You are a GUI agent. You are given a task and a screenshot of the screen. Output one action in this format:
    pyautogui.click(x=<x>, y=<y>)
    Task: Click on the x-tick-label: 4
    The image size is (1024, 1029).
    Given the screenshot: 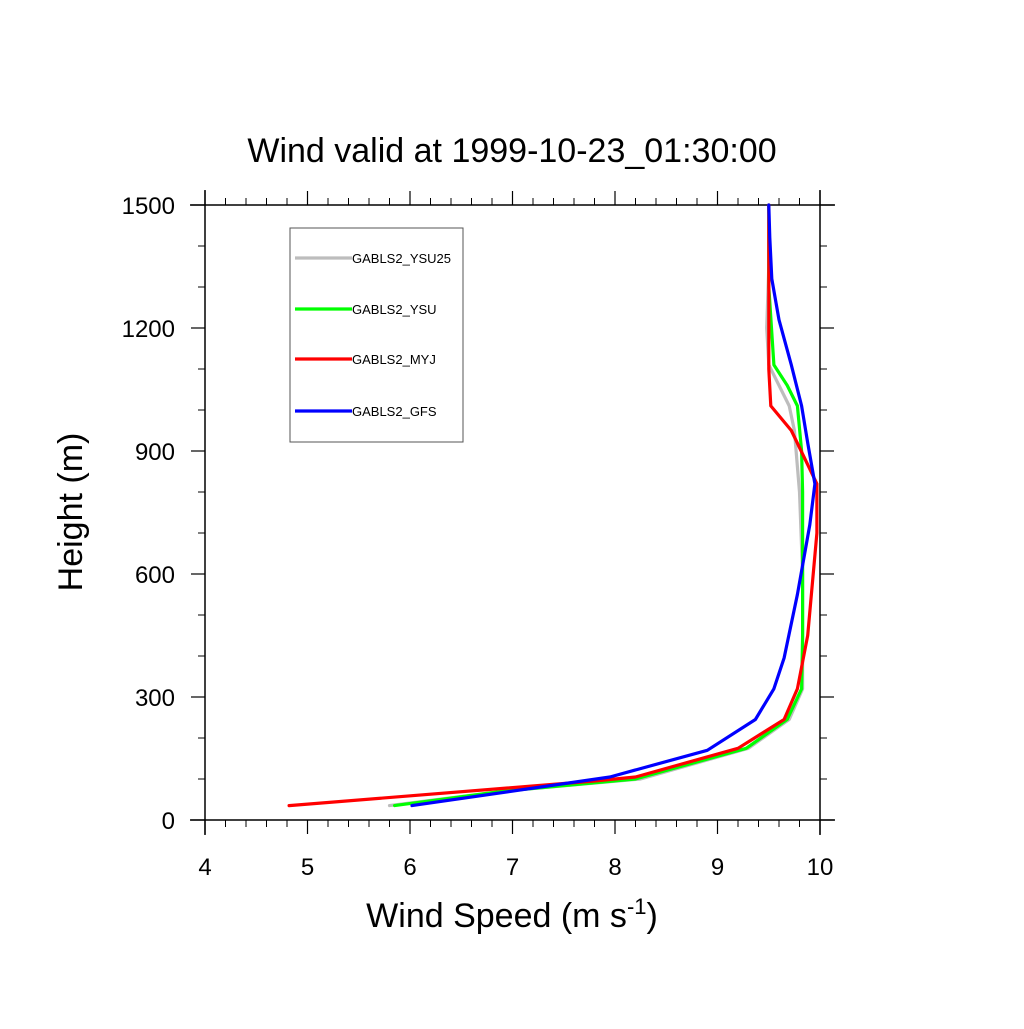 What is the action you would take?
    pyautogui.click(x=204, y=867)
    